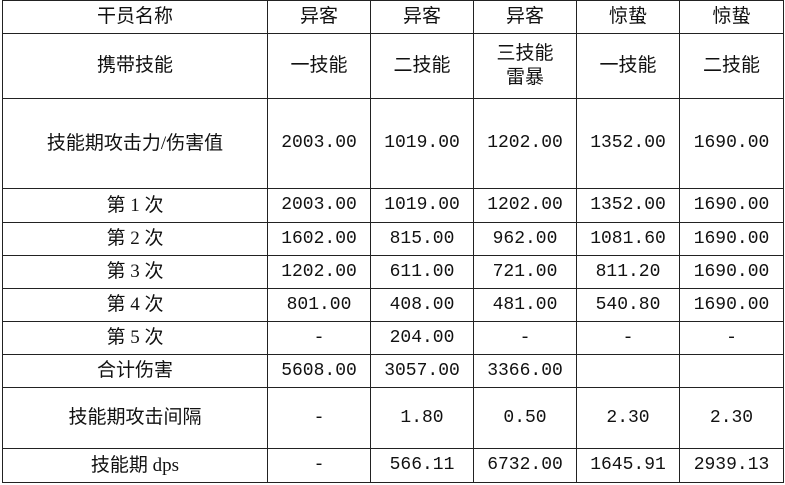  I want to click on value-cell: 481.00, so click(525, 305).